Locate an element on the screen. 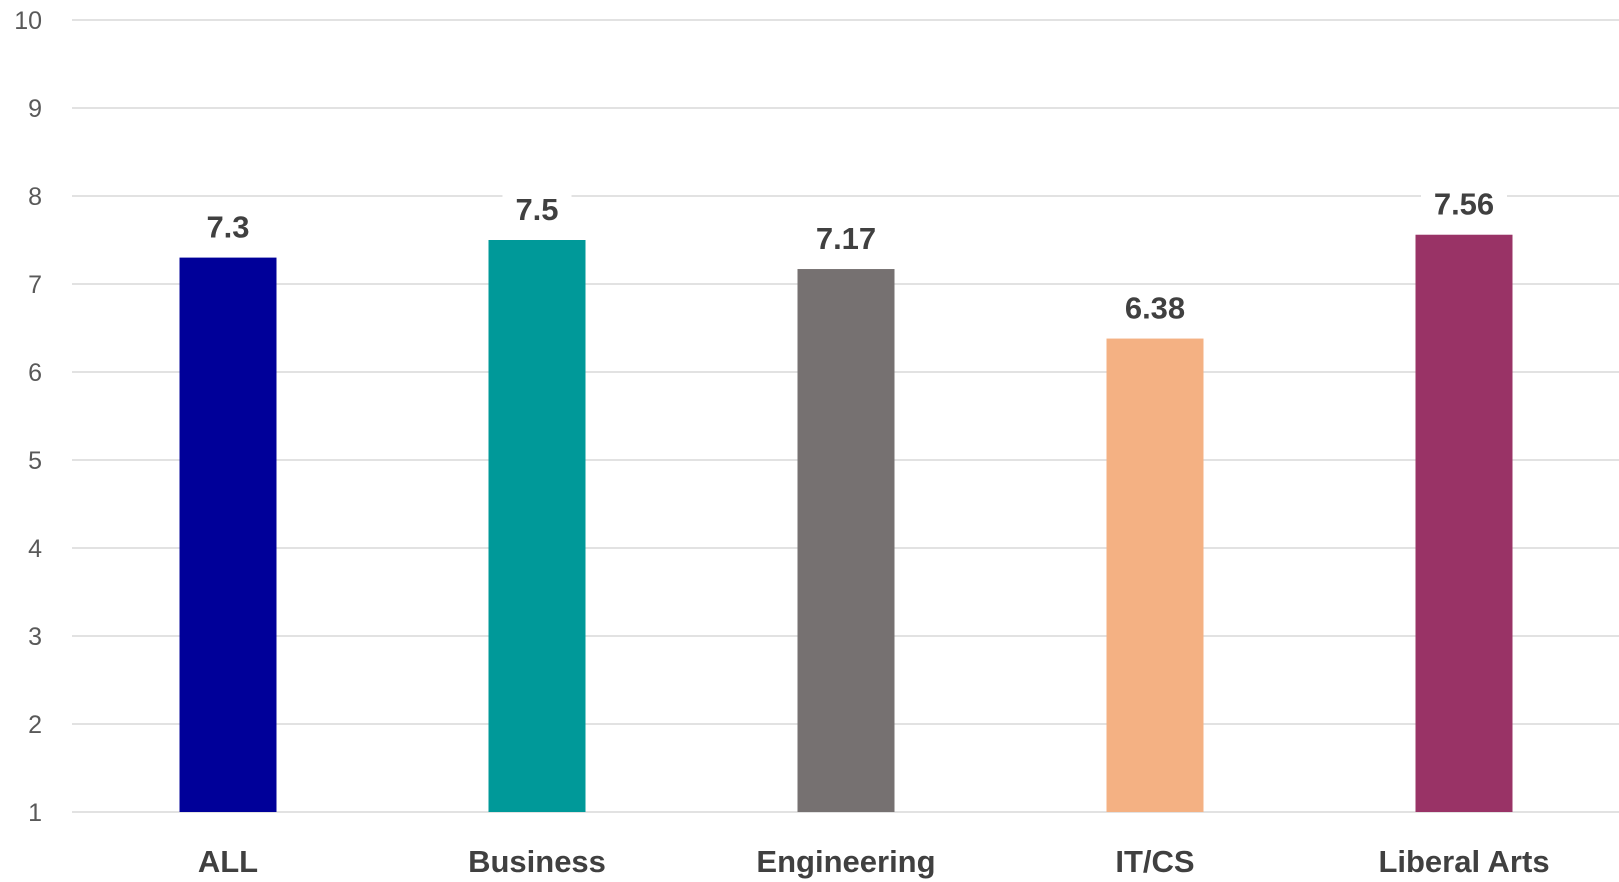  bar-all is located at coordinates (228, 535).